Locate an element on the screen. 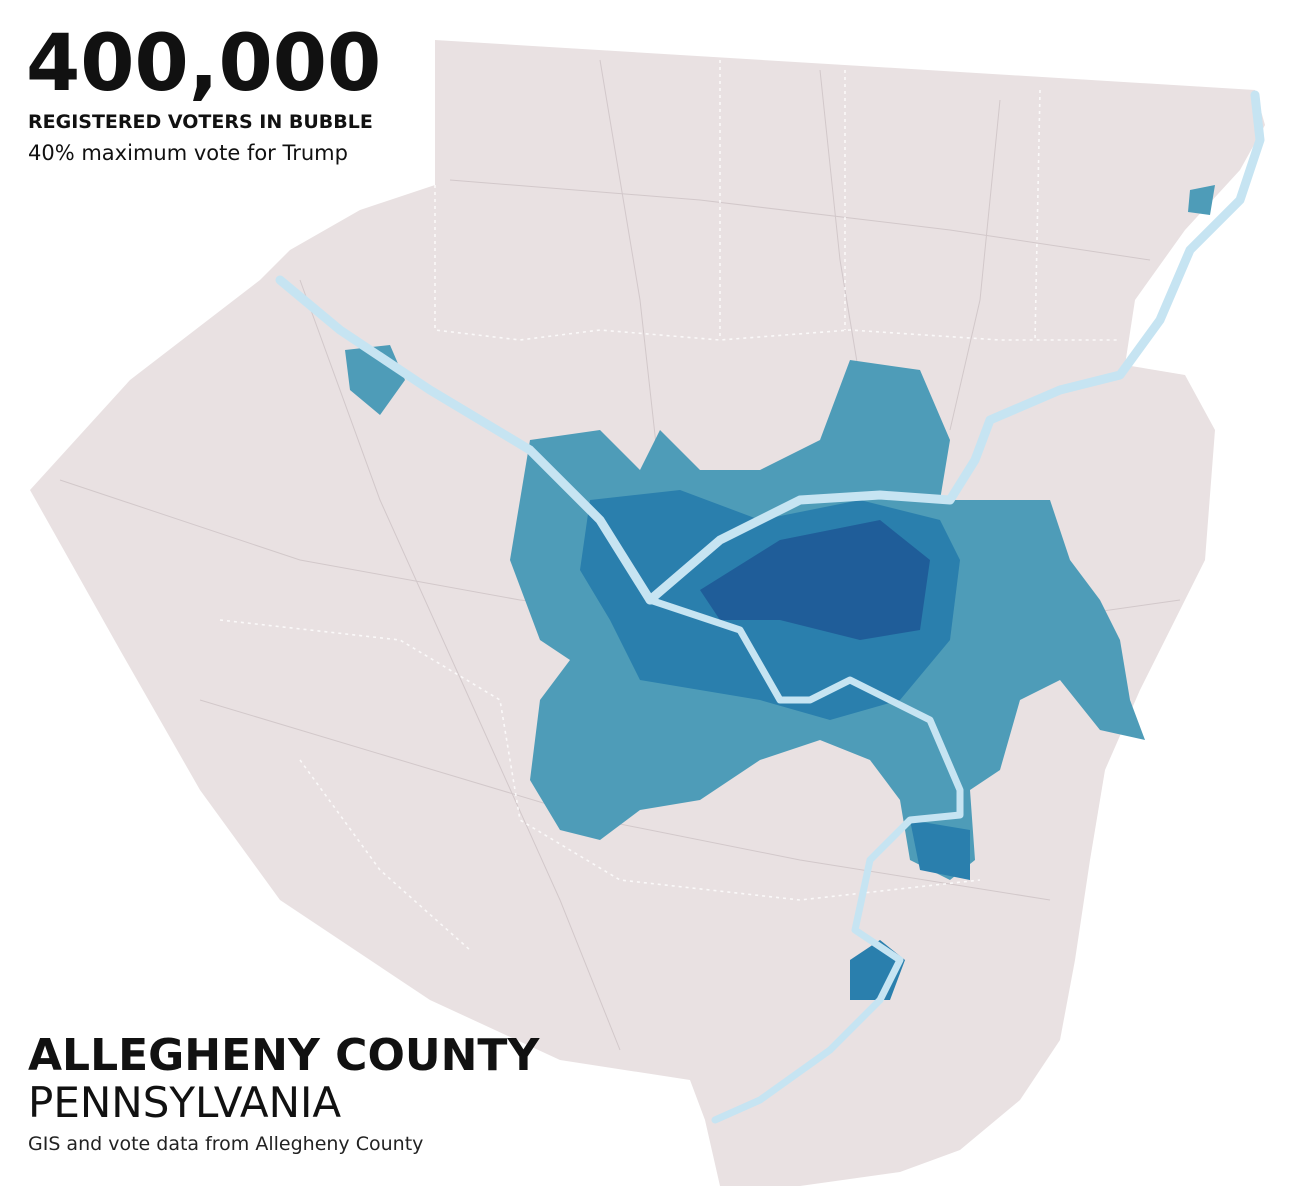  headline-note: 40% maximum vote for Trump is located at coordinates (188, 153).